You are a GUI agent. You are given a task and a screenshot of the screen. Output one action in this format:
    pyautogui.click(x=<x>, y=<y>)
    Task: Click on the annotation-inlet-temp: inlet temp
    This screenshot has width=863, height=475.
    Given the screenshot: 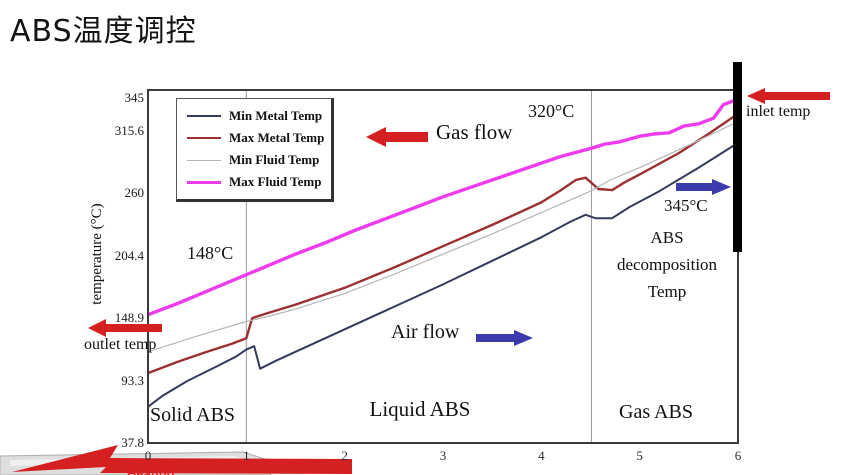 What is the action you would take?
    pyautogui.click(x=778, y=111)
    